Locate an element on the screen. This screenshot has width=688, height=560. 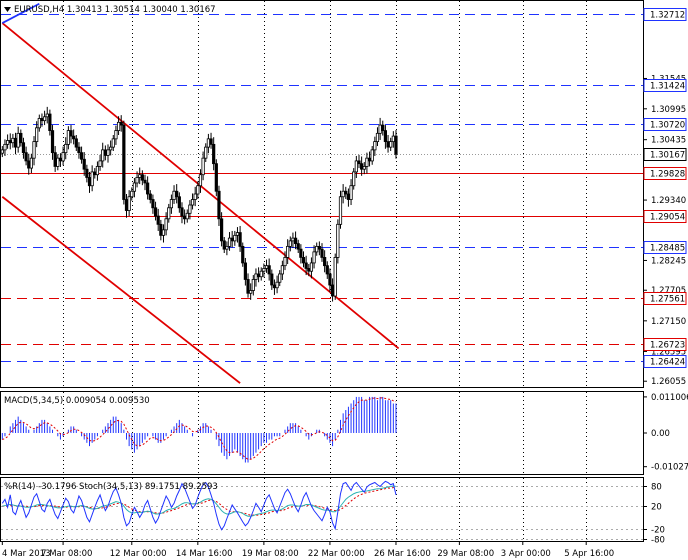
price-tick-label: 1.30435 is located at coordinates (668, 141).